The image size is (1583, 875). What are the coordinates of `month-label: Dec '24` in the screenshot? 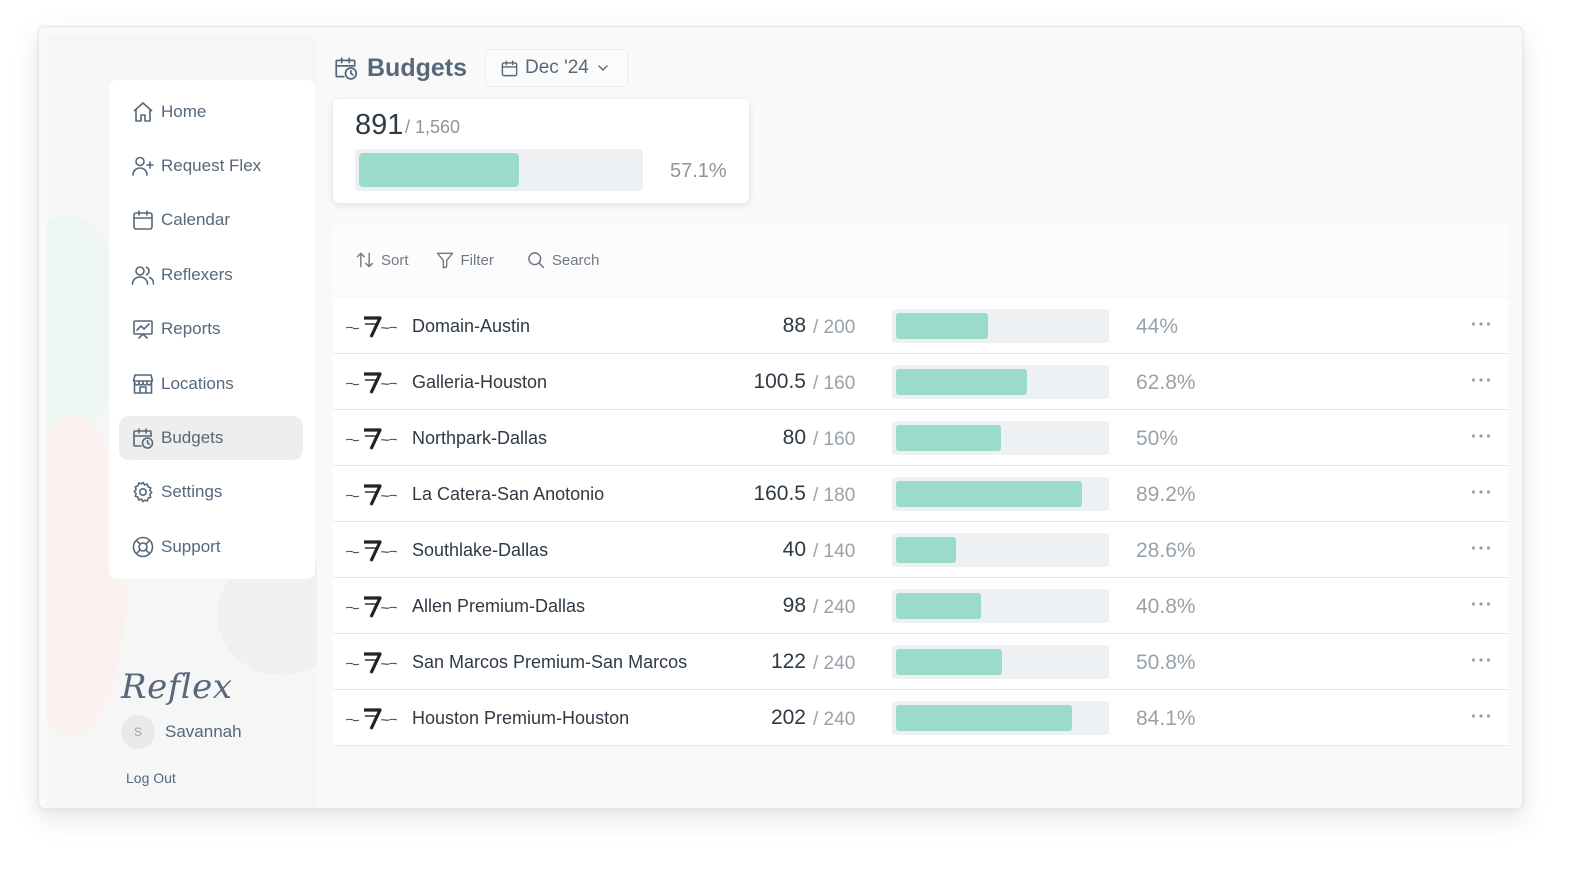 It's located at (557, 67).